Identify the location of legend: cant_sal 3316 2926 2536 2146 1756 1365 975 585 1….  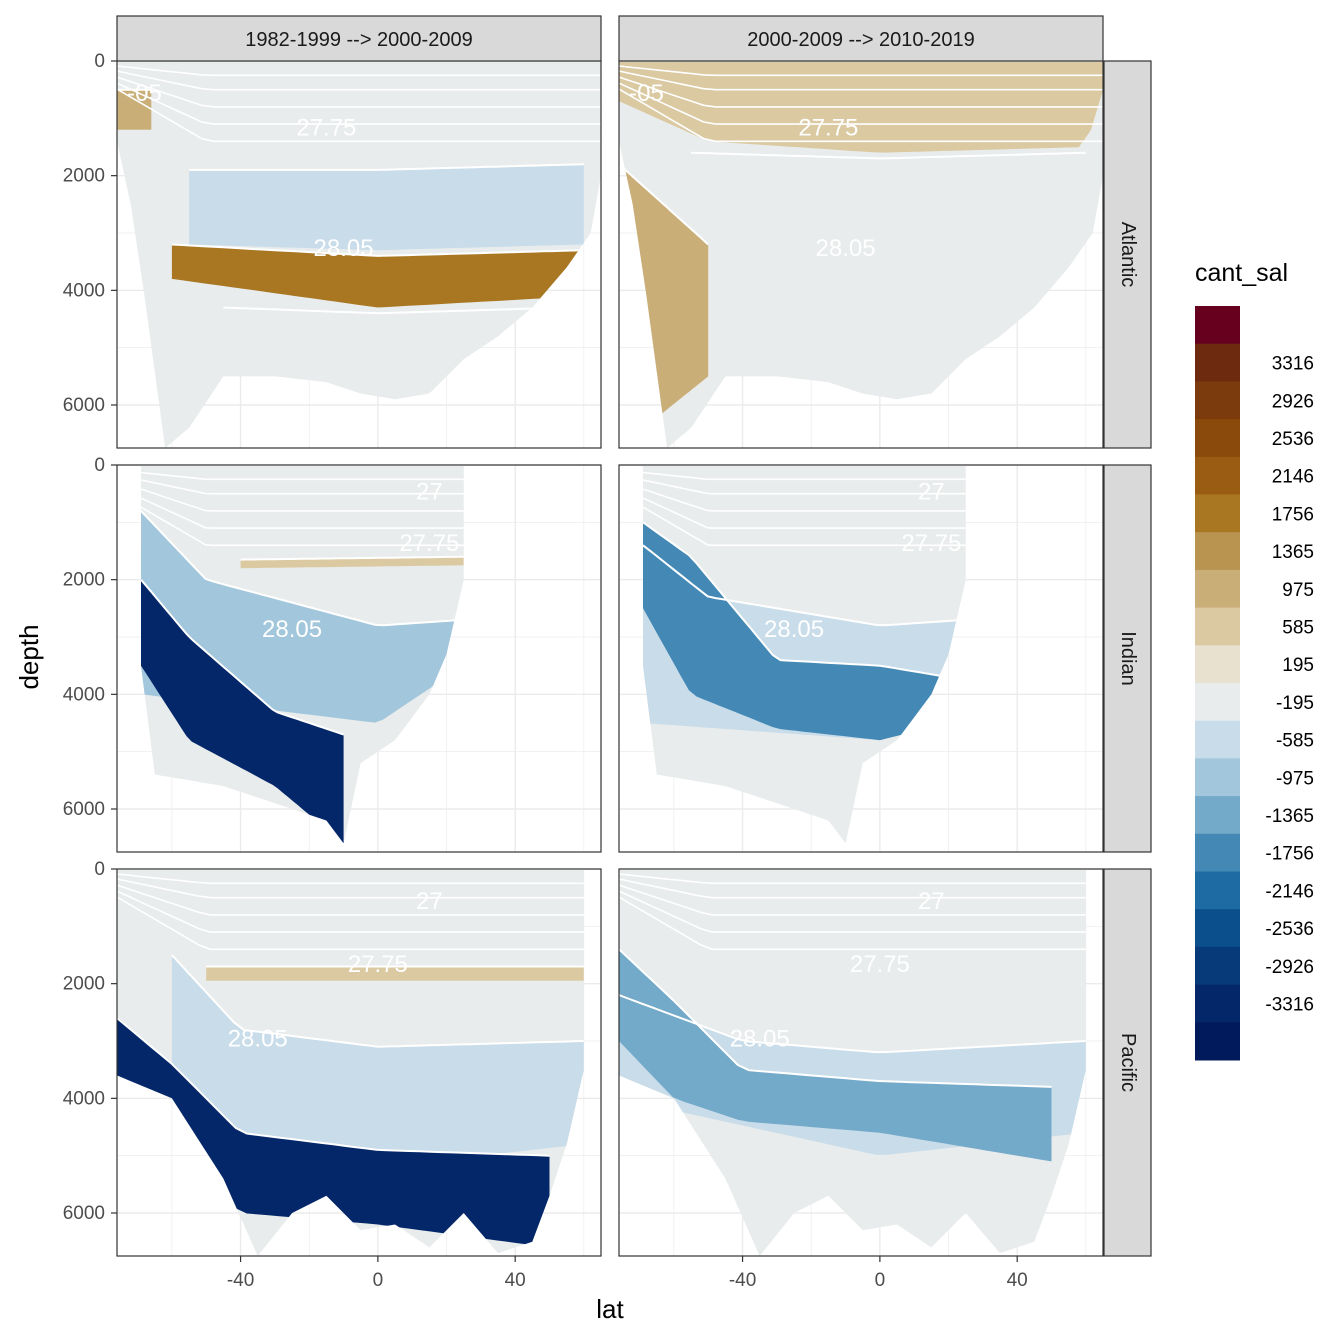
(1254, 660).